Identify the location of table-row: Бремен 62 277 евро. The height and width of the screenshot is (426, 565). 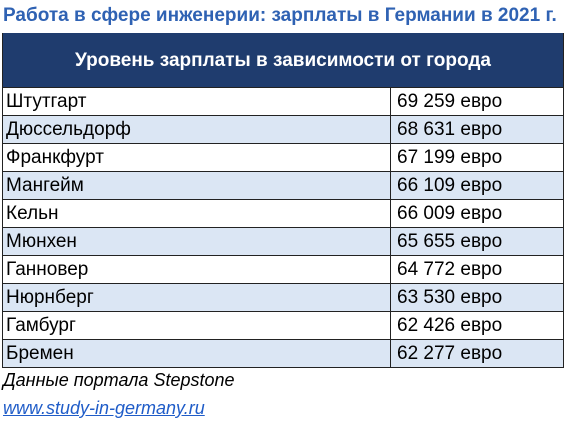
(283, 353).